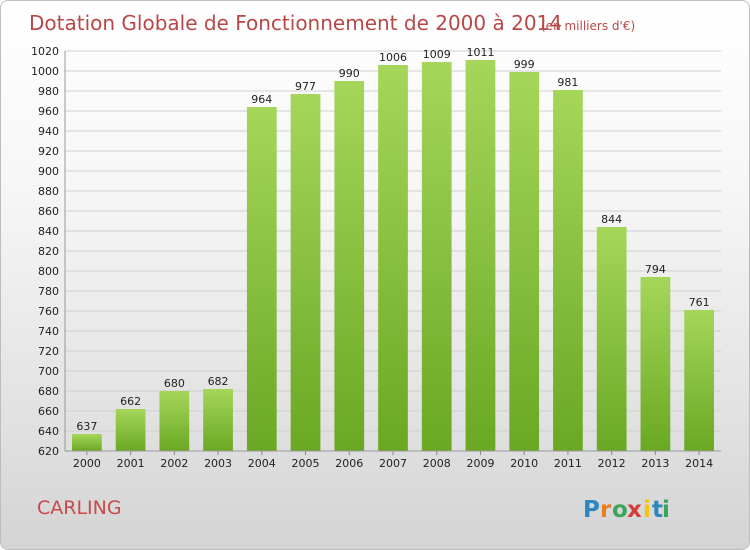 This screenshot has width=750, height=550. What do you see at coordinates (87, 463) in the screenshot?
I see `x-tick-label: 2000` at bounding box center [87, 463].